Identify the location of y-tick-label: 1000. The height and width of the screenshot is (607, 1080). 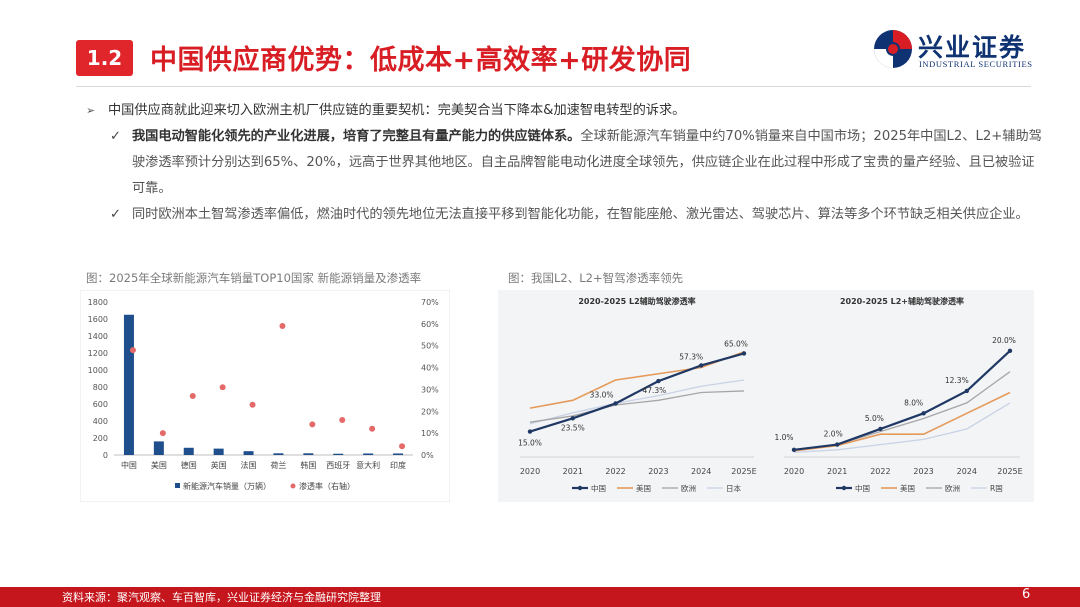
(98, 370).